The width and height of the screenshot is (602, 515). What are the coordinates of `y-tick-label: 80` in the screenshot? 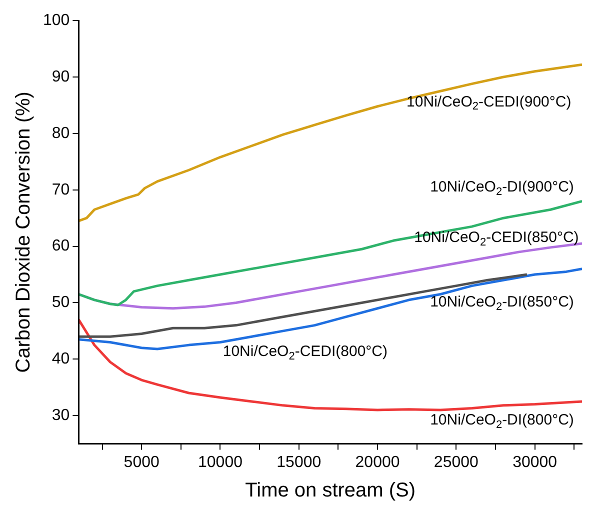 It's located at (61, 133).